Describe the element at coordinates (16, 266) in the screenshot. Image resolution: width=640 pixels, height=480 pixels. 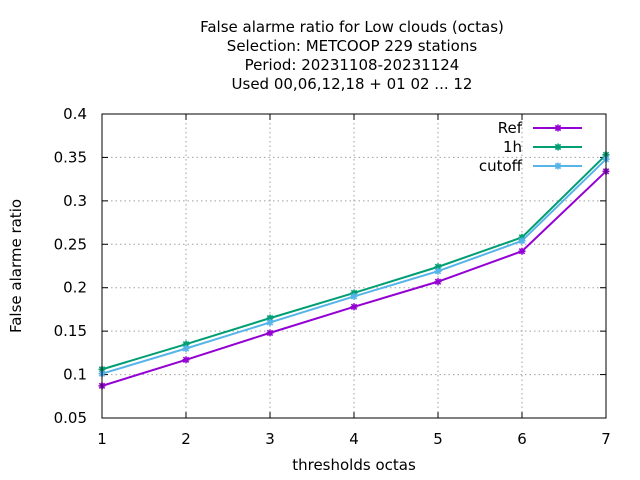
I see `y-axis-label: False alarme ratio` at that location.